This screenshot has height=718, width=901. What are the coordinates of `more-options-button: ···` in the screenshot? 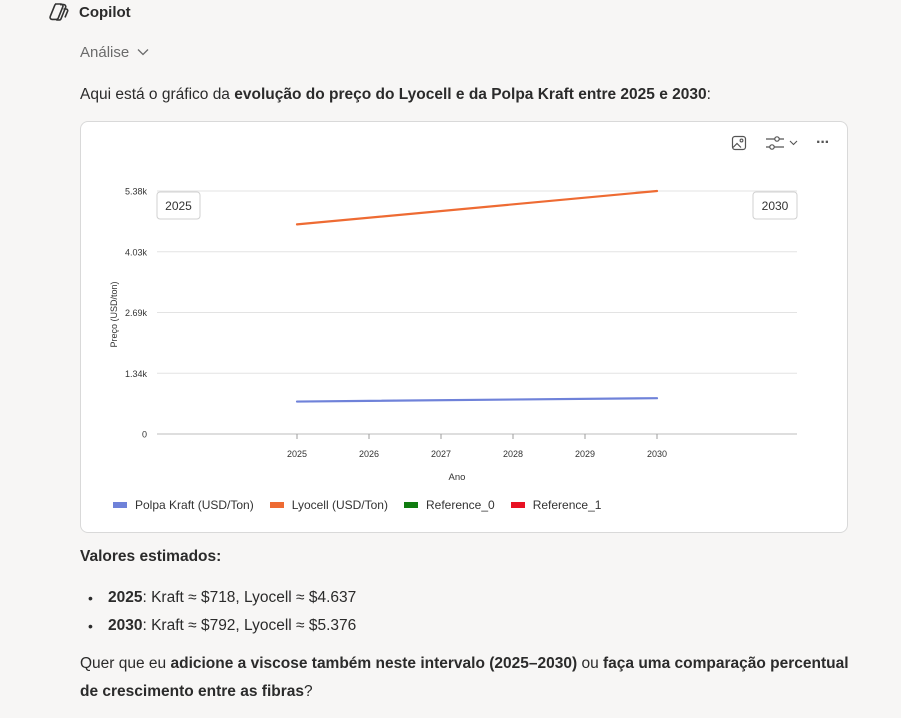 It's located at (823, 143).